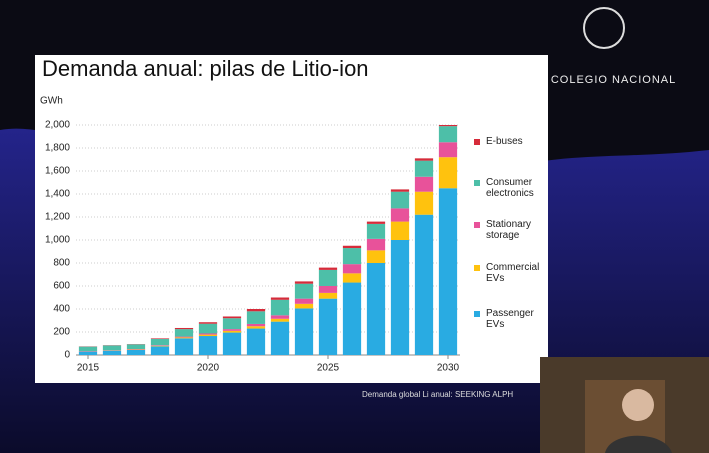 The width and height of the screenshot is (709, 453). I want to click on webcam-body, so click(638, 444).